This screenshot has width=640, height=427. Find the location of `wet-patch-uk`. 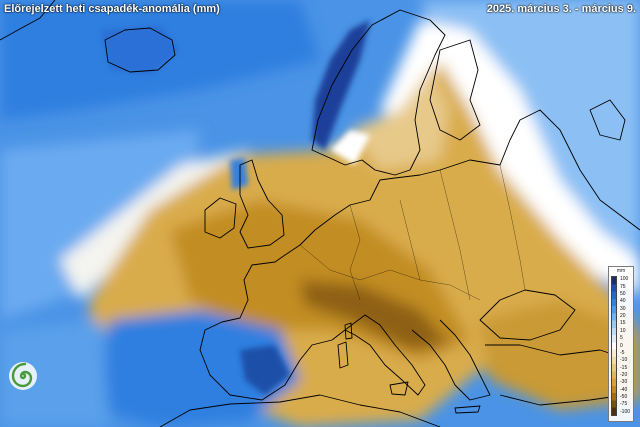

wet-patch-uk is located at coordinates (239, 174).